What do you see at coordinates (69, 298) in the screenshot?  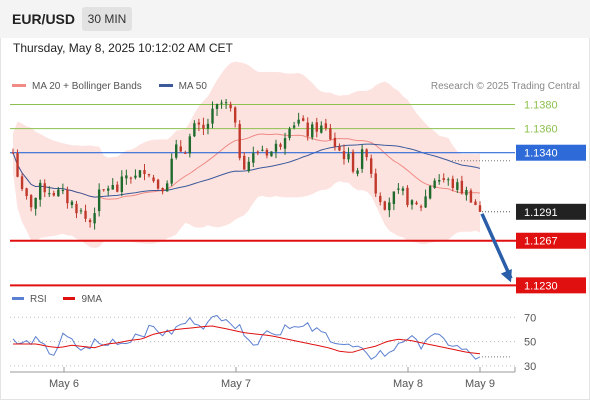 I see `legend-swatch-9ma` at bounding box center [69, 298].